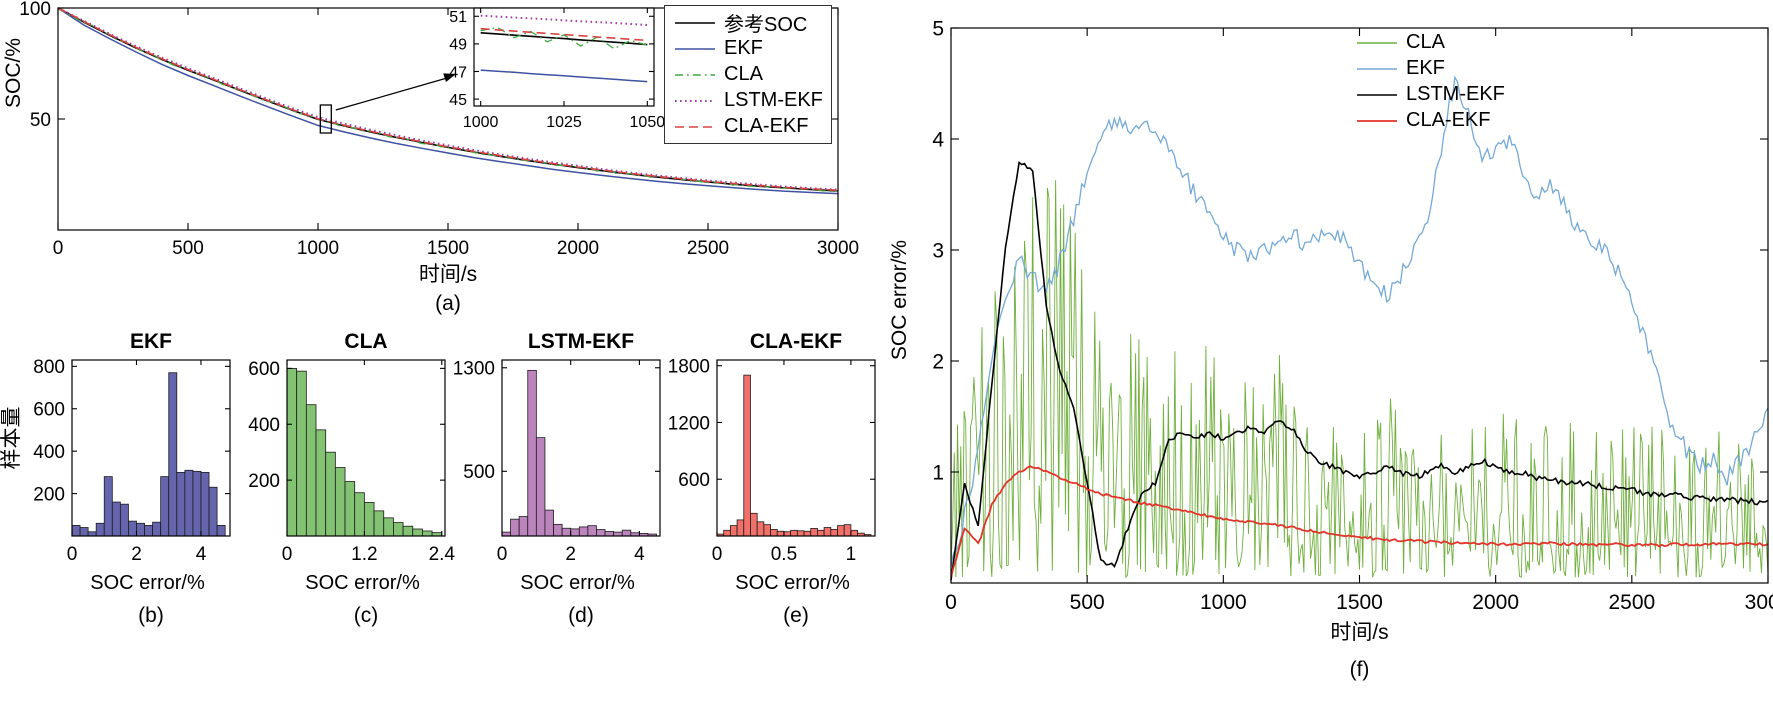 This screenshot has height=705, width=1773. Describe the element at coordinates (938, 473) in the screenshot. I see `y-tick-label: 1` at that location.